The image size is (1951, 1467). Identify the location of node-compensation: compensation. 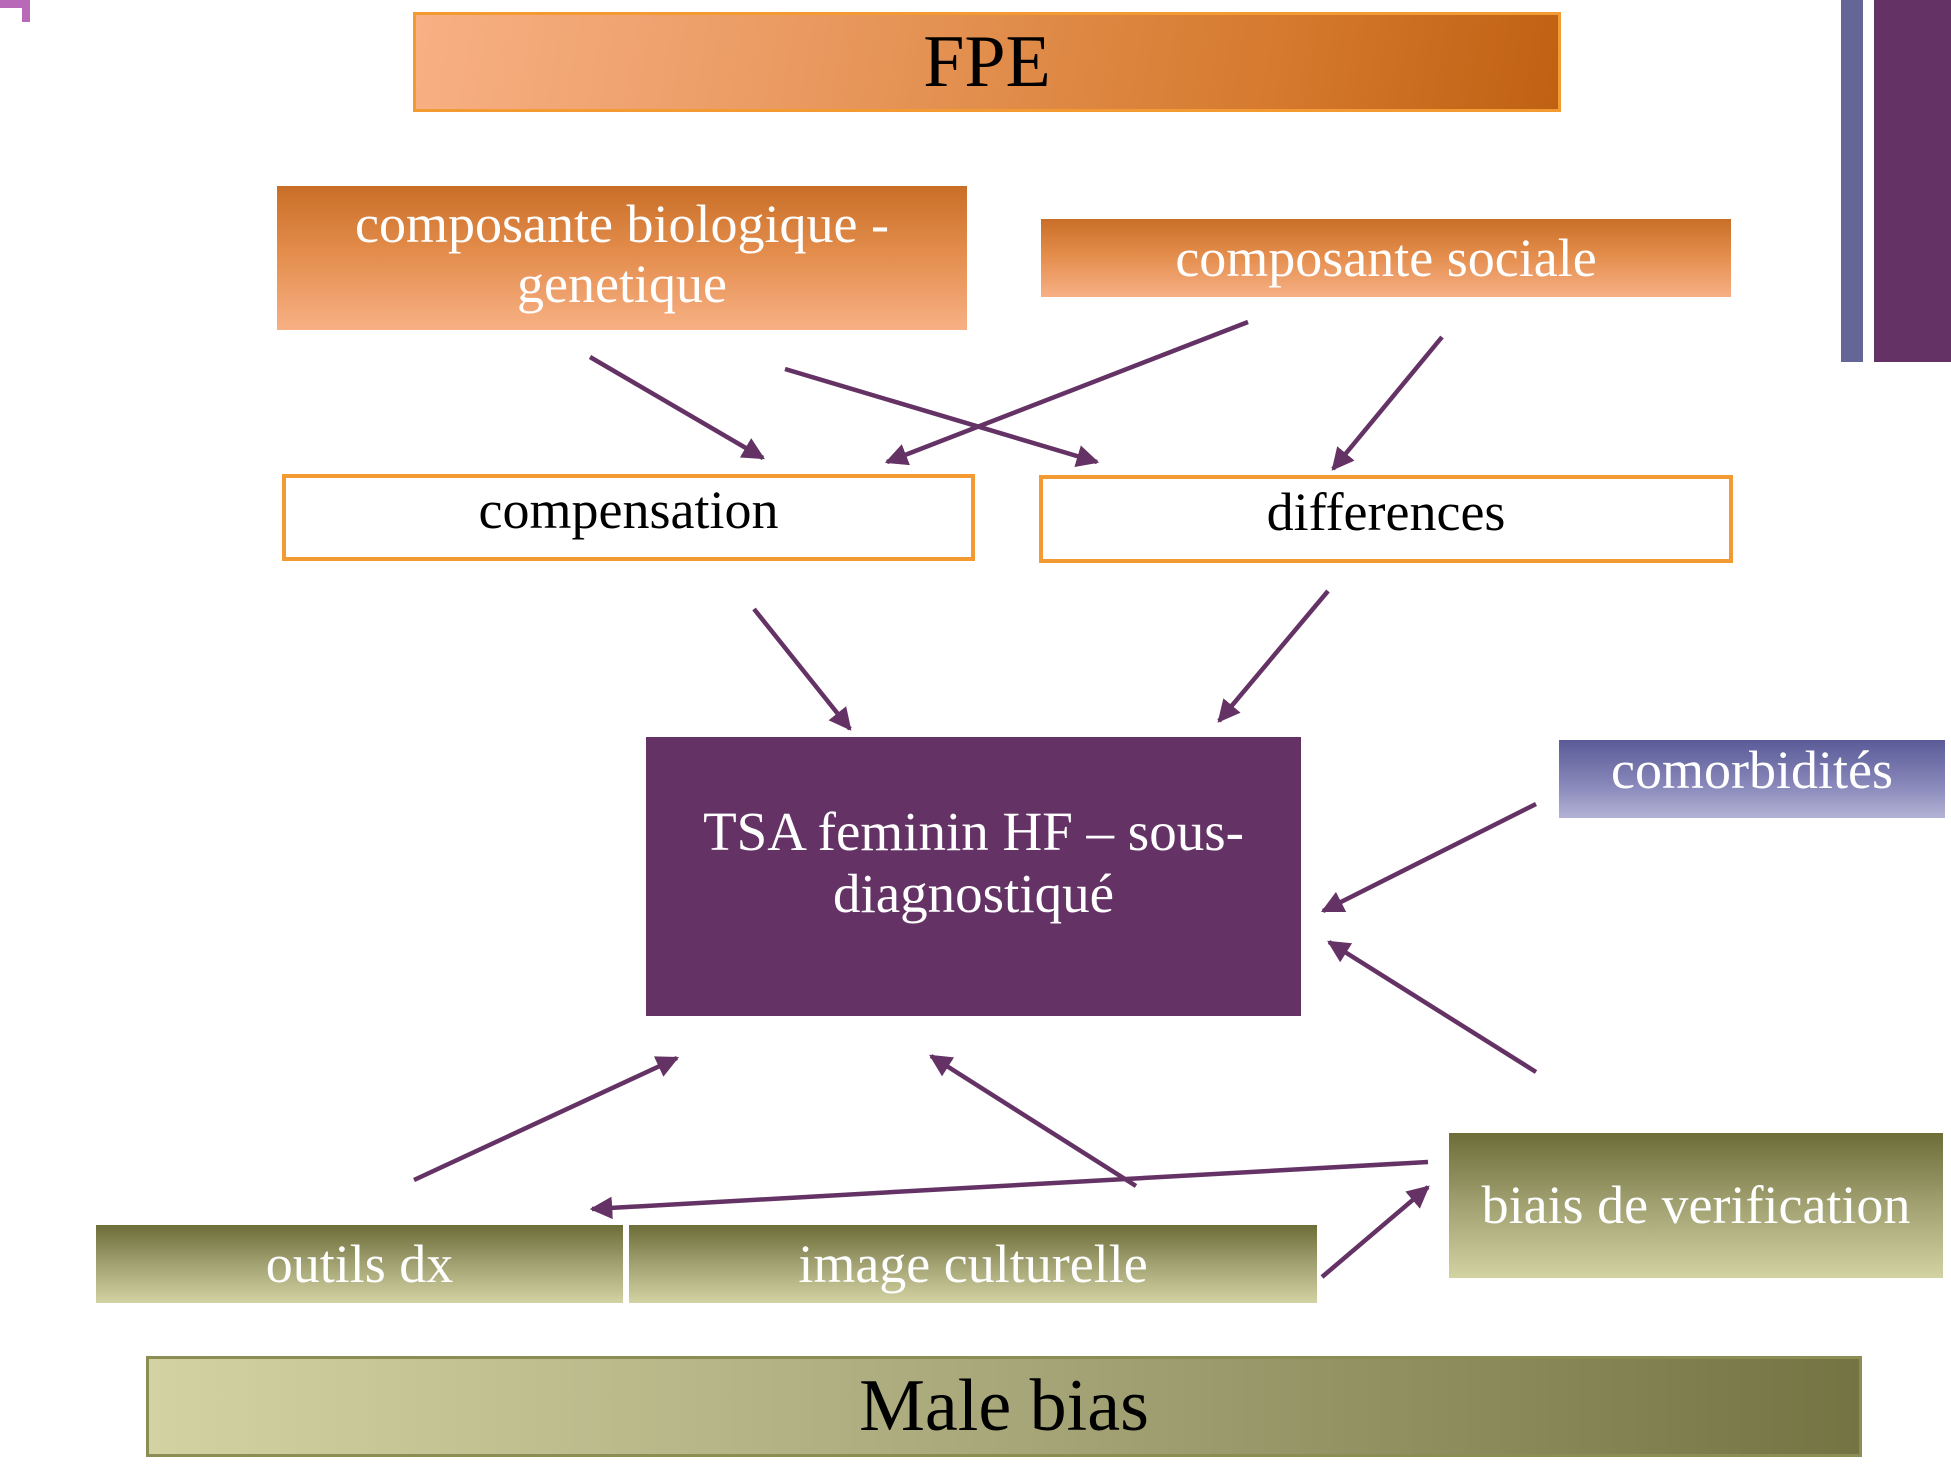
(628, 517).